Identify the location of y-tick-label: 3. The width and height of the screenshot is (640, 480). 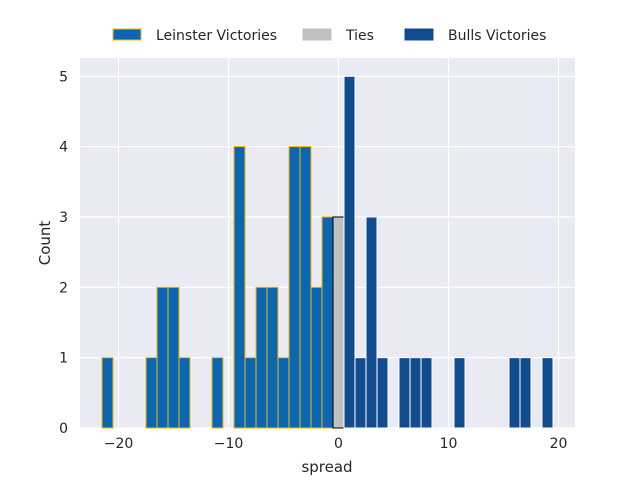
(63, 218).